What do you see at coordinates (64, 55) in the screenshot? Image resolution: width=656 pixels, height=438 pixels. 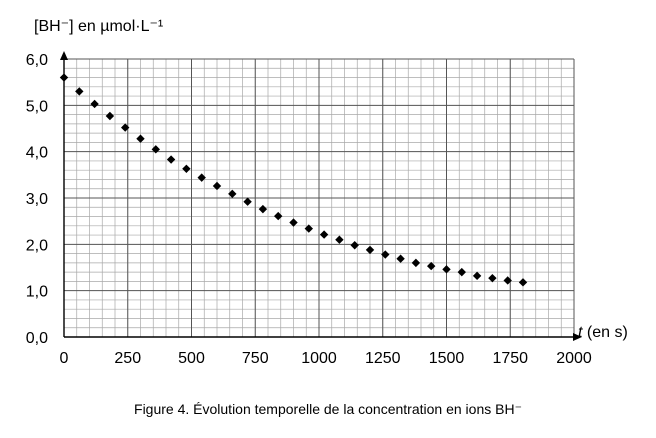 I see `y-axis-arrow` at bounding box center [64, 55].